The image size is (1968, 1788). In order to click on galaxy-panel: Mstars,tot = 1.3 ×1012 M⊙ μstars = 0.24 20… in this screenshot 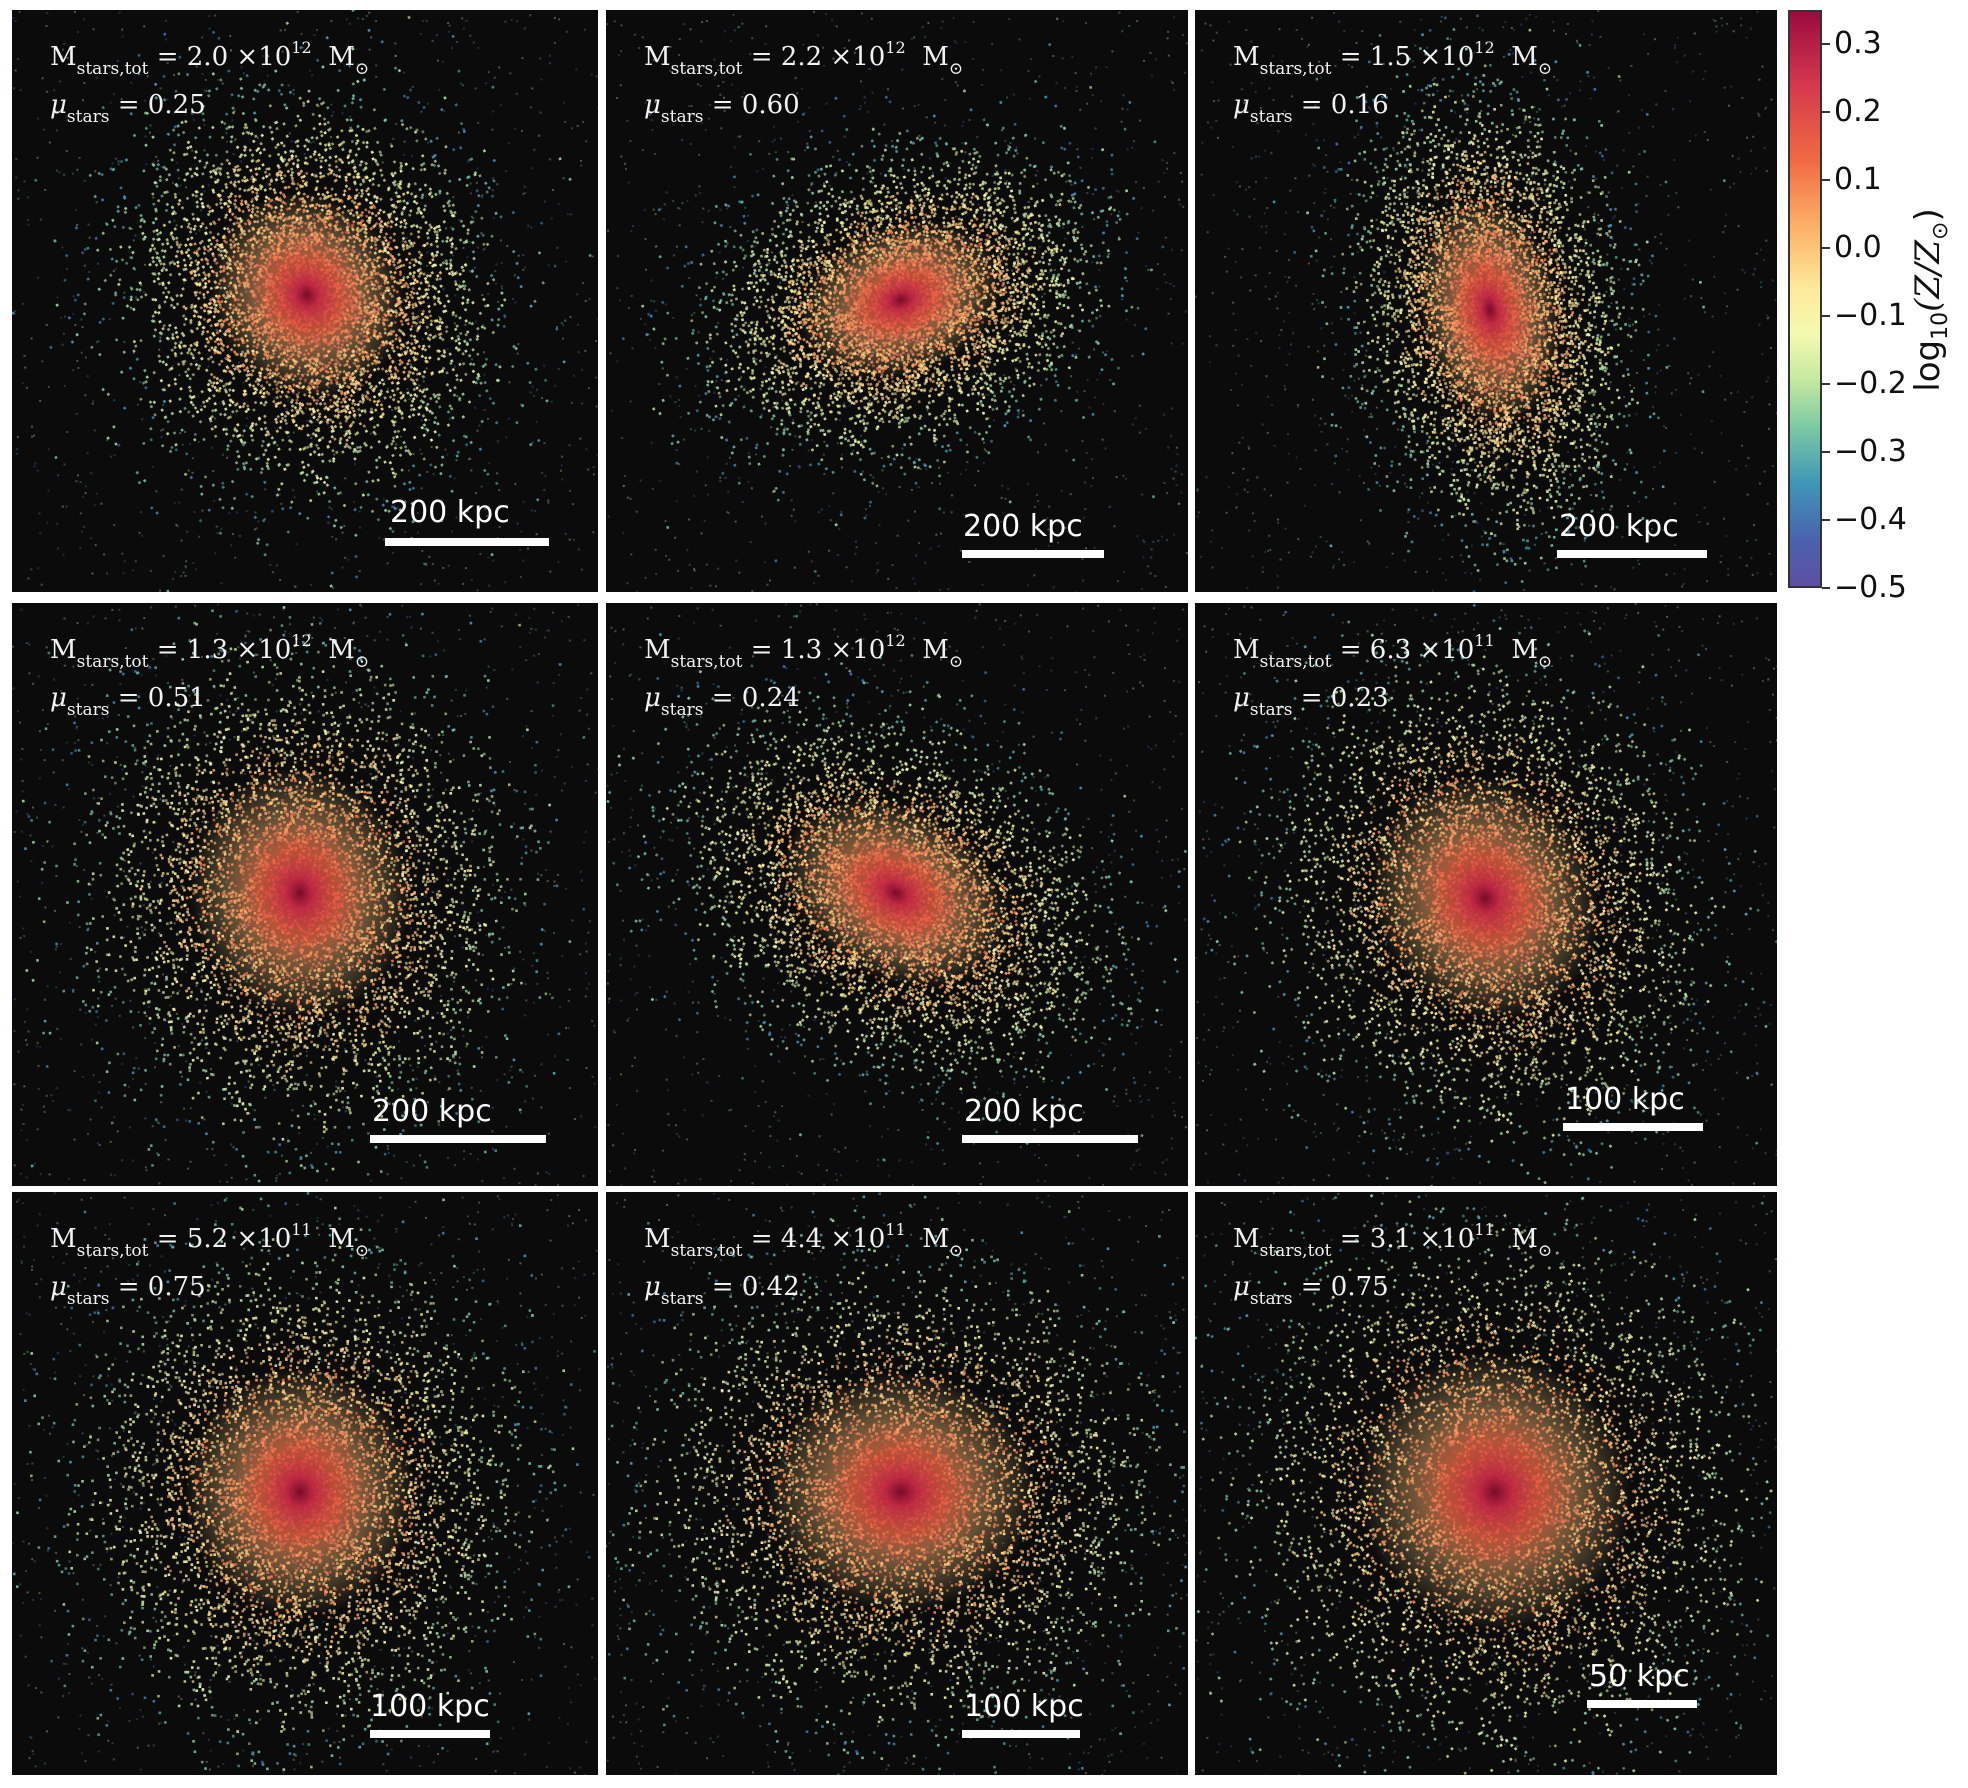, I will do `click(897, 894)`.